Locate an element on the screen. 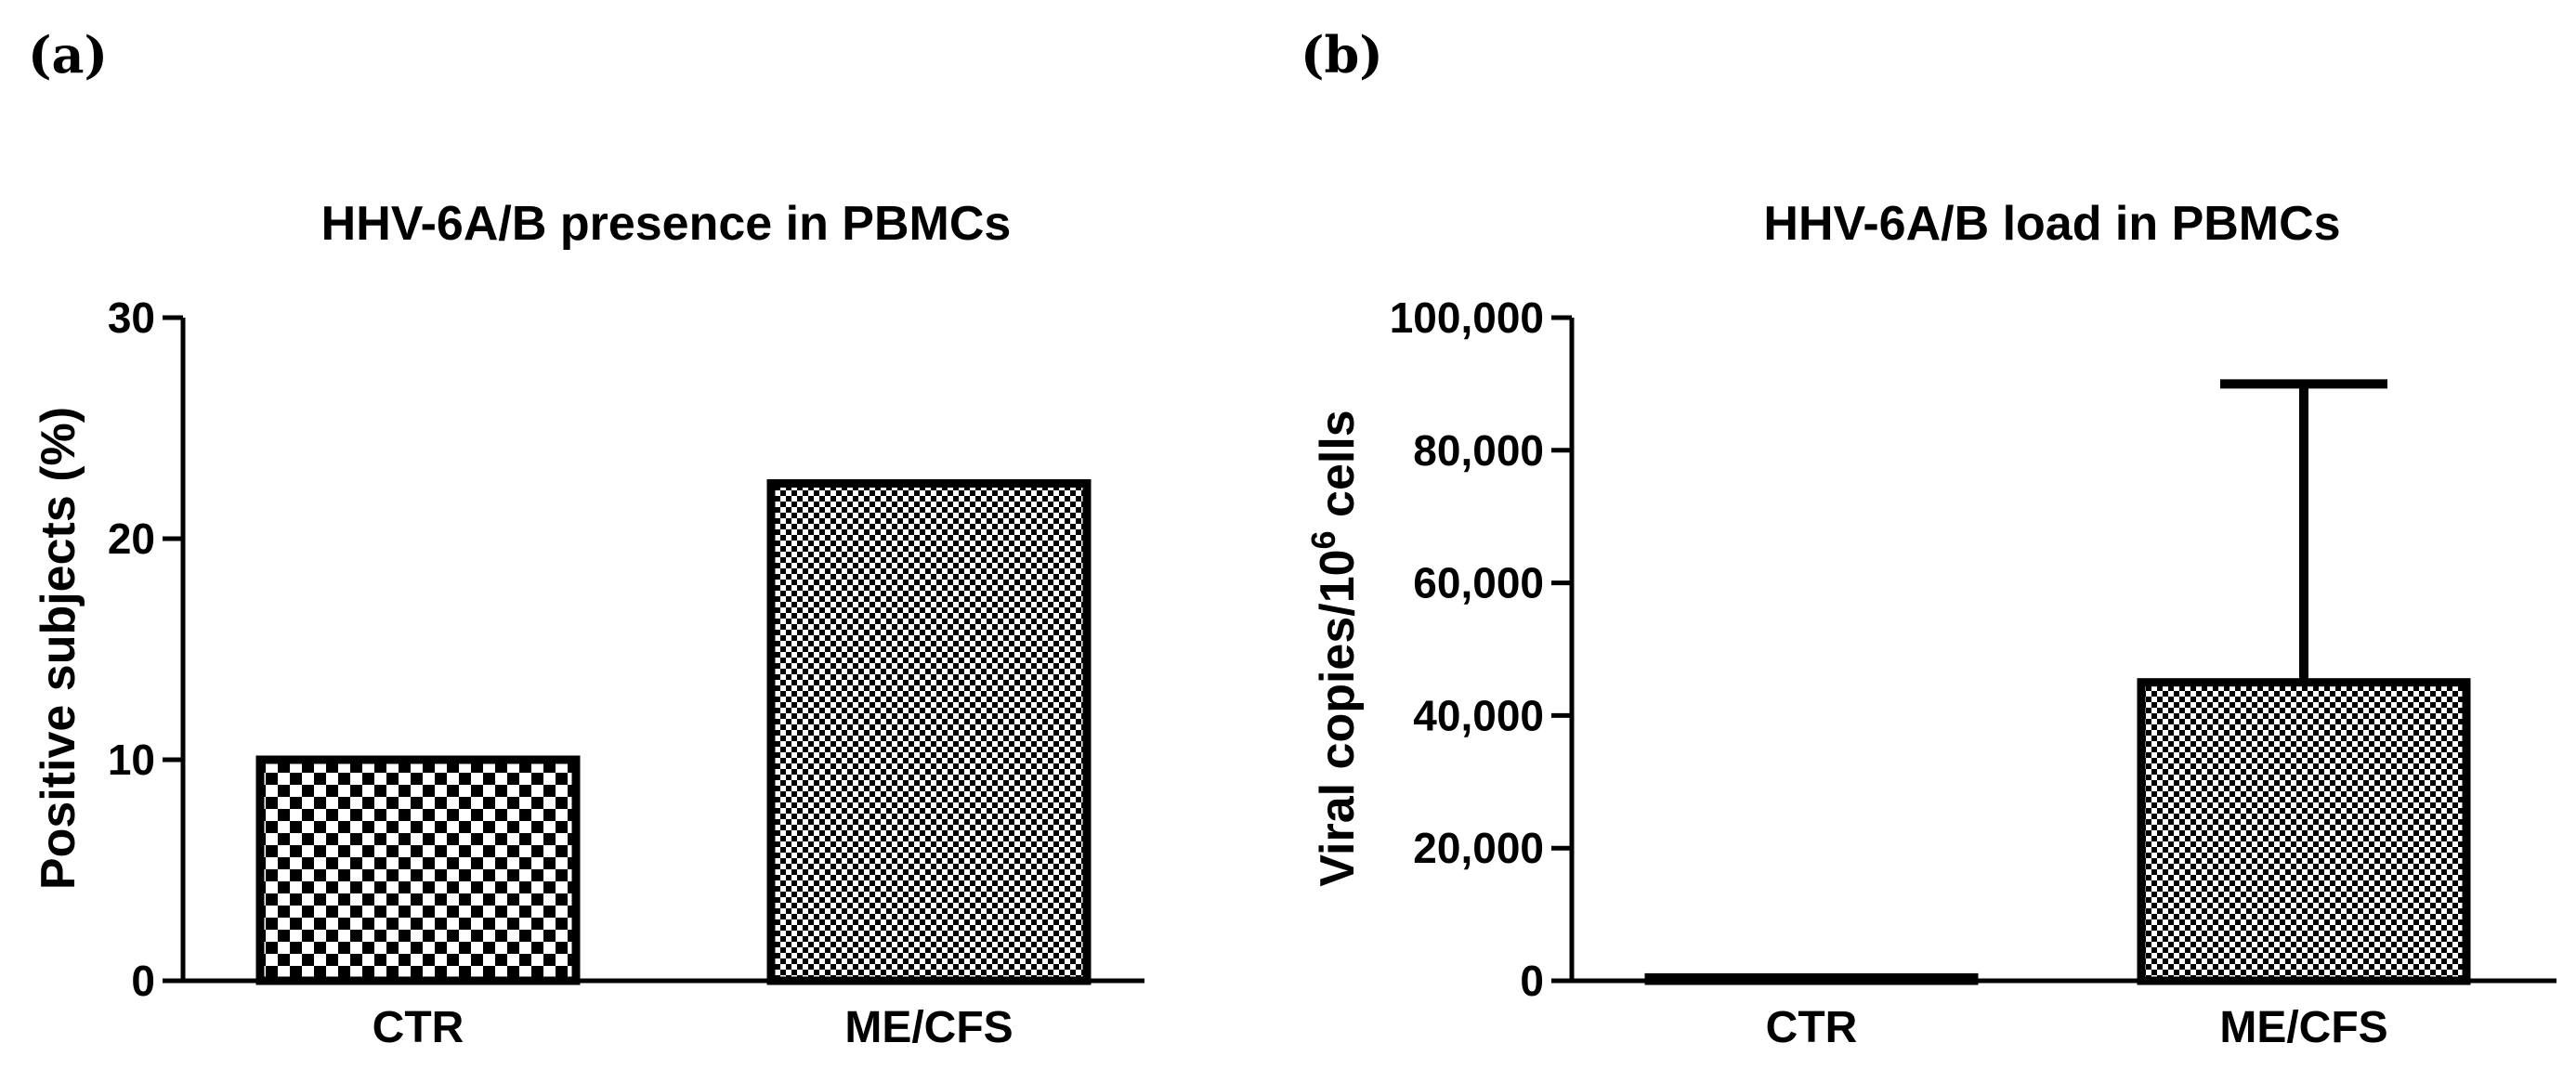 This screenshot has width=2576, height=1069. panel-b-label: (b) is located at coordinates (1342, 55).